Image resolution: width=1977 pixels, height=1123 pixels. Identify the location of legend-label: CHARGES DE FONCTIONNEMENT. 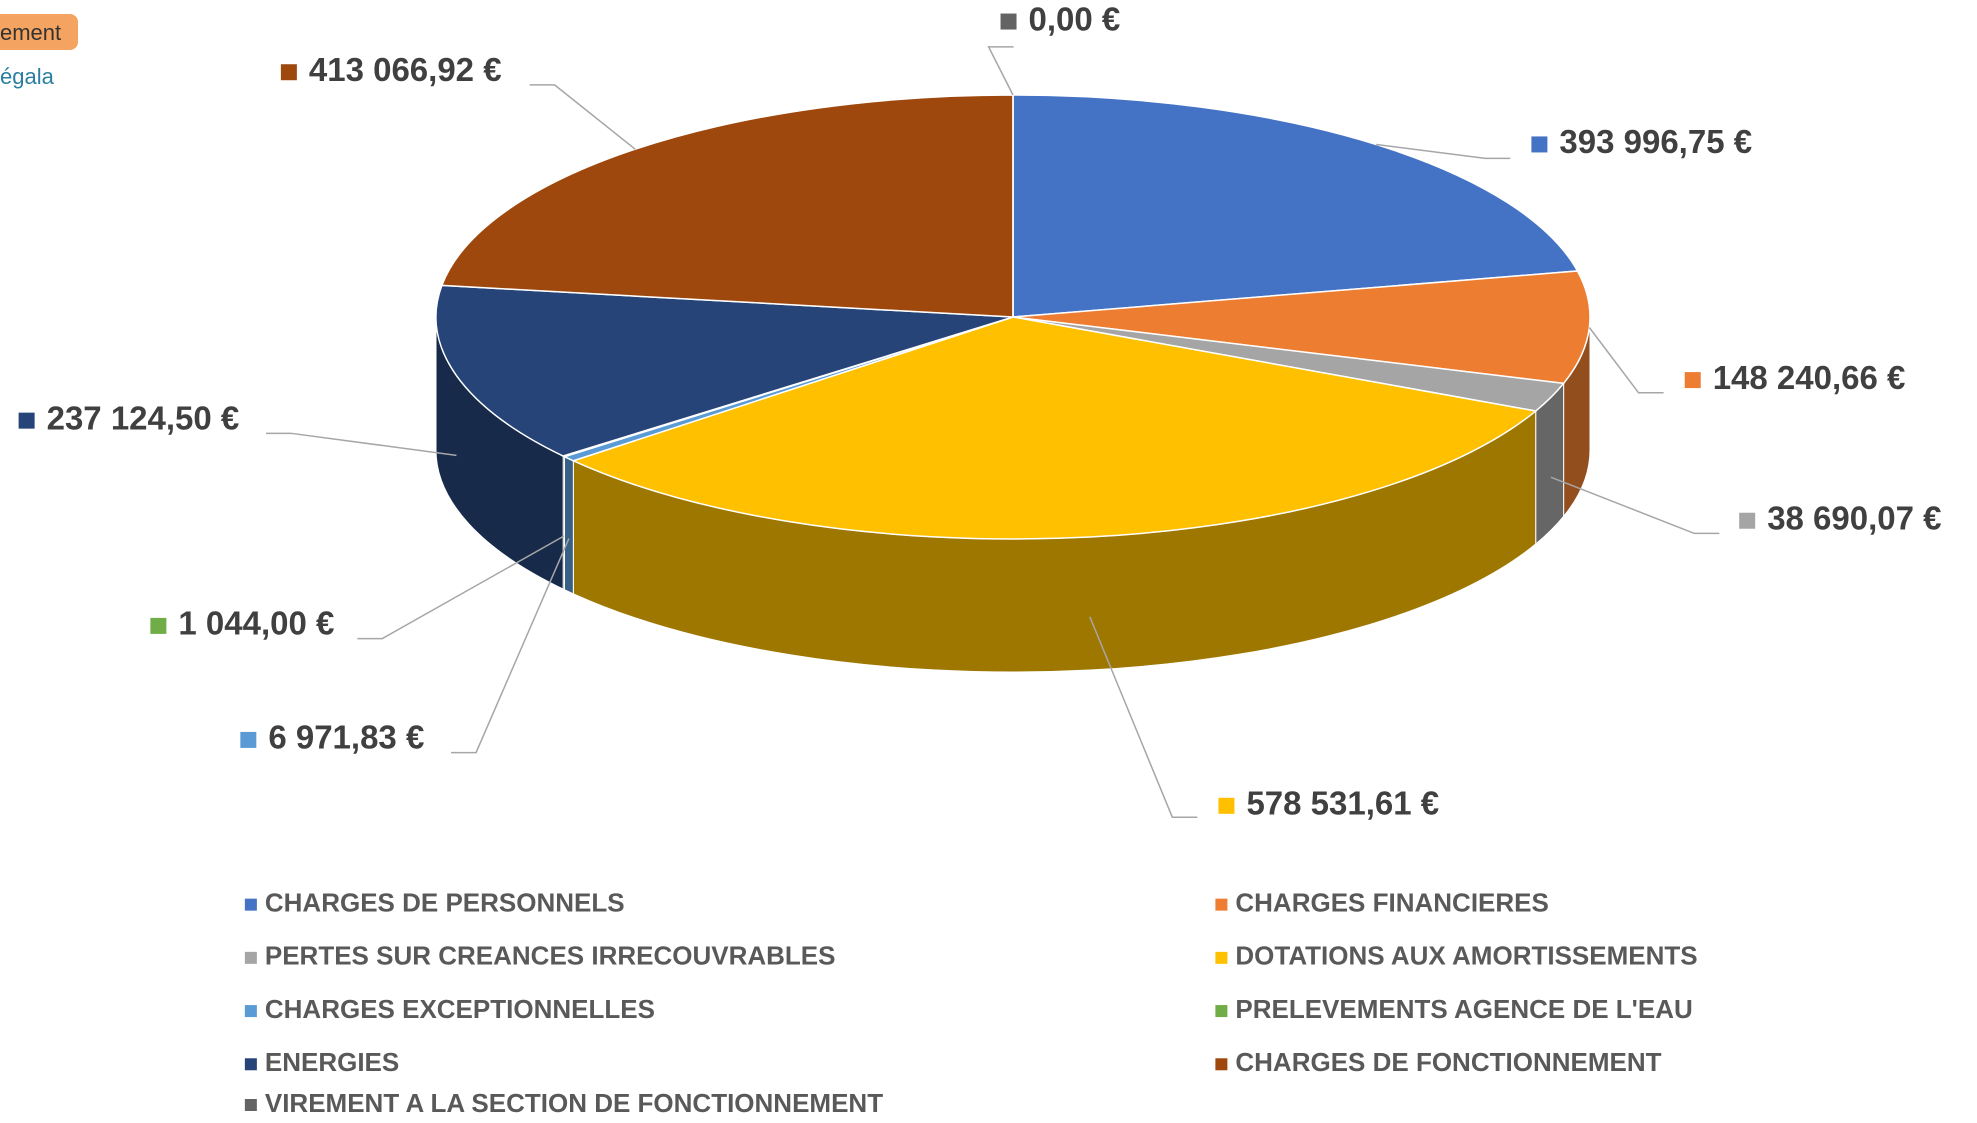
(1448, 1062).